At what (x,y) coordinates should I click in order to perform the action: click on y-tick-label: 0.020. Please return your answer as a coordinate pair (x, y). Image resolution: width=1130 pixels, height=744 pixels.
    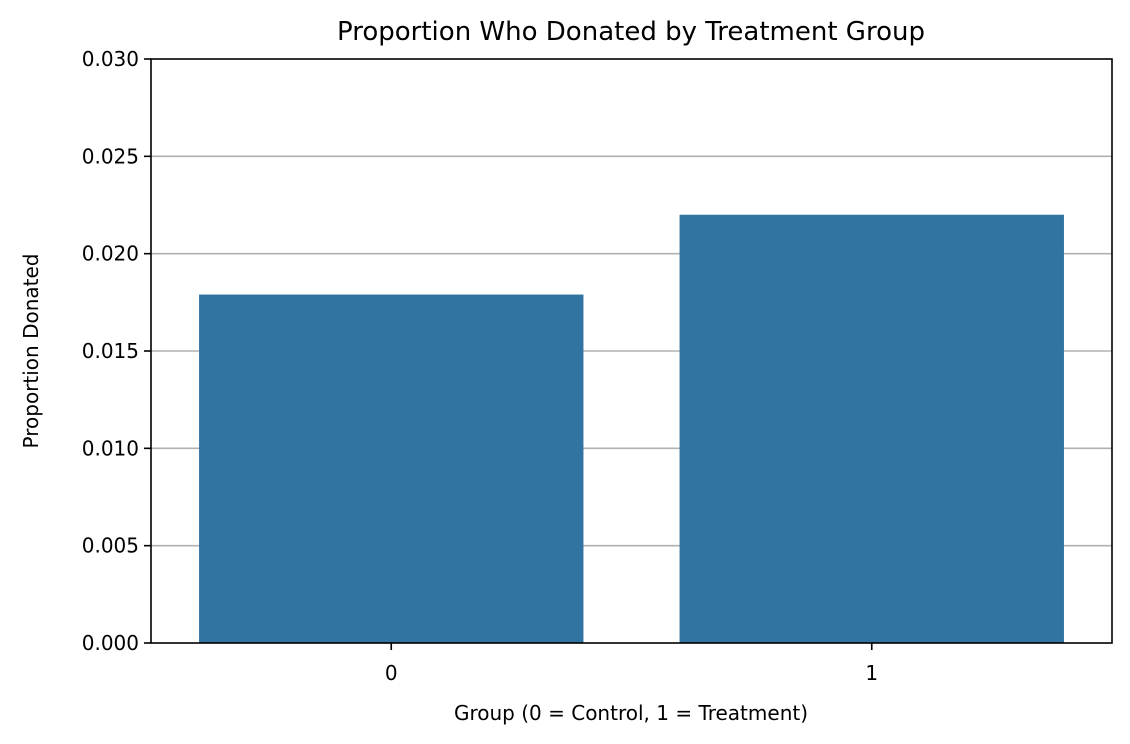
    Looking at the image, I should click on (110, 254).